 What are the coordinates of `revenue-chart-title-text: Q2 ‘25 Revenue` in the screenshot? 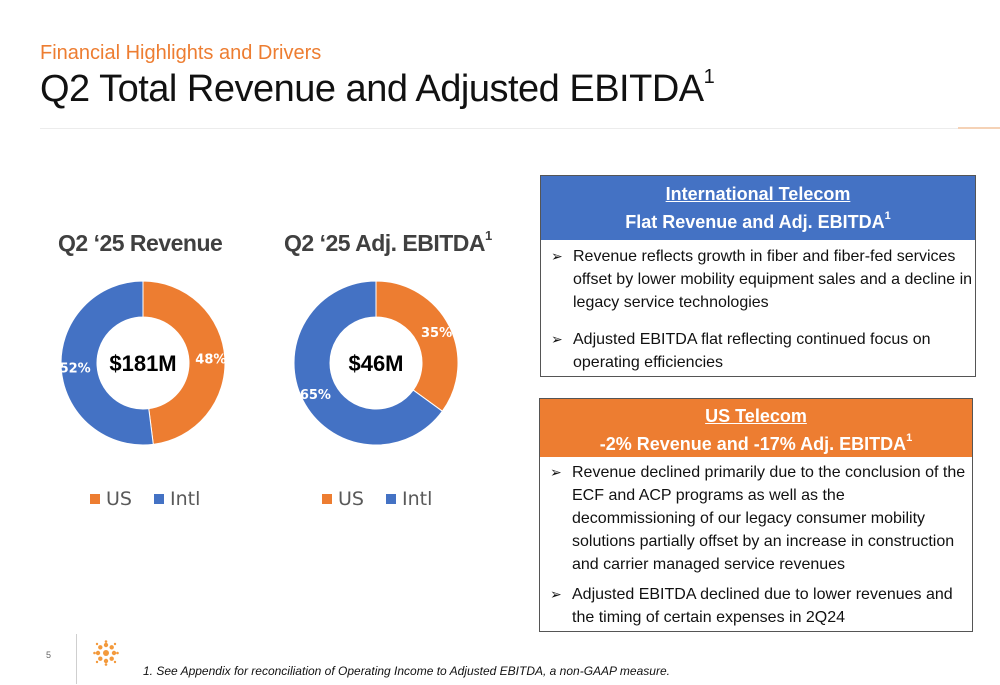 It's located at (140, 243).